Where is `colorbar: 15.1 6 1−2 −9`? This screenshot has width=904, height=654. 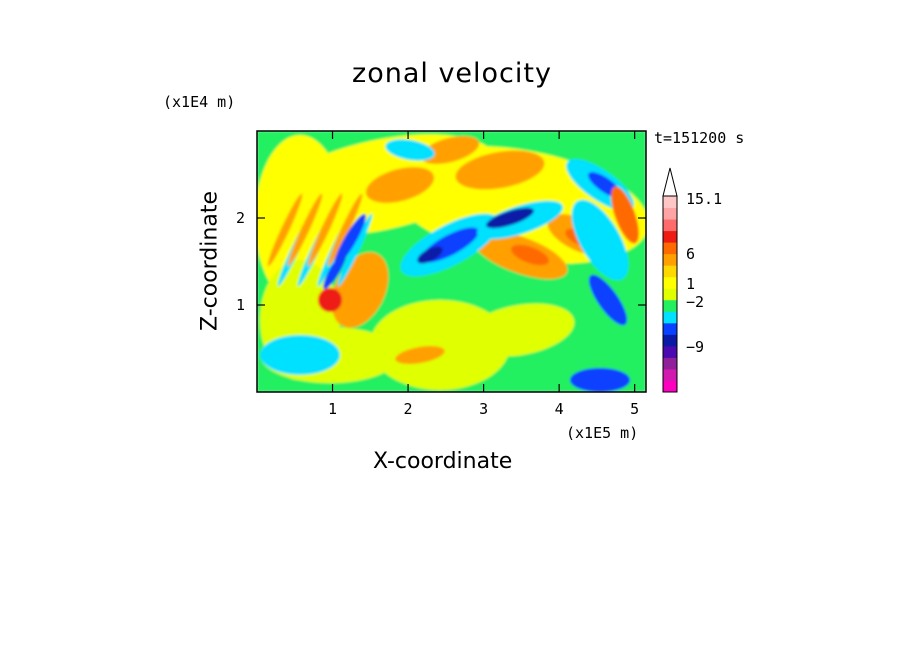
colorbar: 15.1 6 1−2 −9 is located at coordinates (692, 280).